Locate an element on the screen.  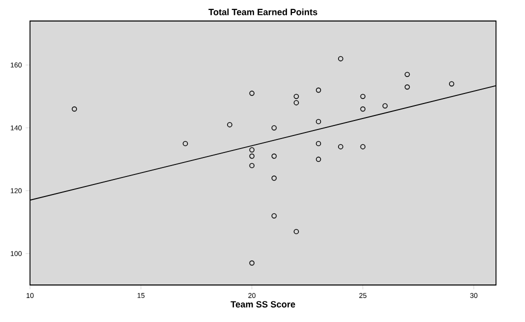
chart-title: Total Team Earned Points is located at coordinates (263, 12).